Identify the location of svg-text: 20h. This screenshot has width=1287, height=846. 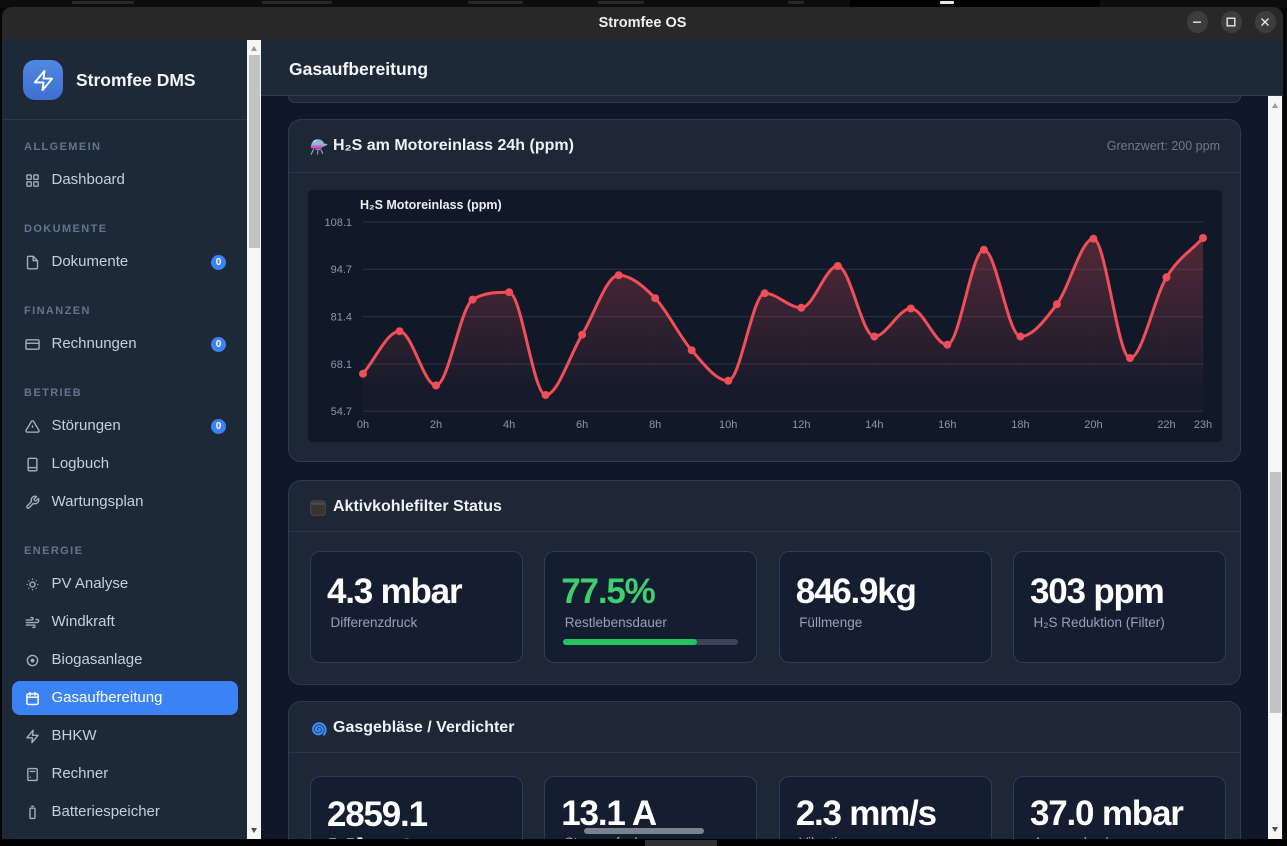
(1093, 425).